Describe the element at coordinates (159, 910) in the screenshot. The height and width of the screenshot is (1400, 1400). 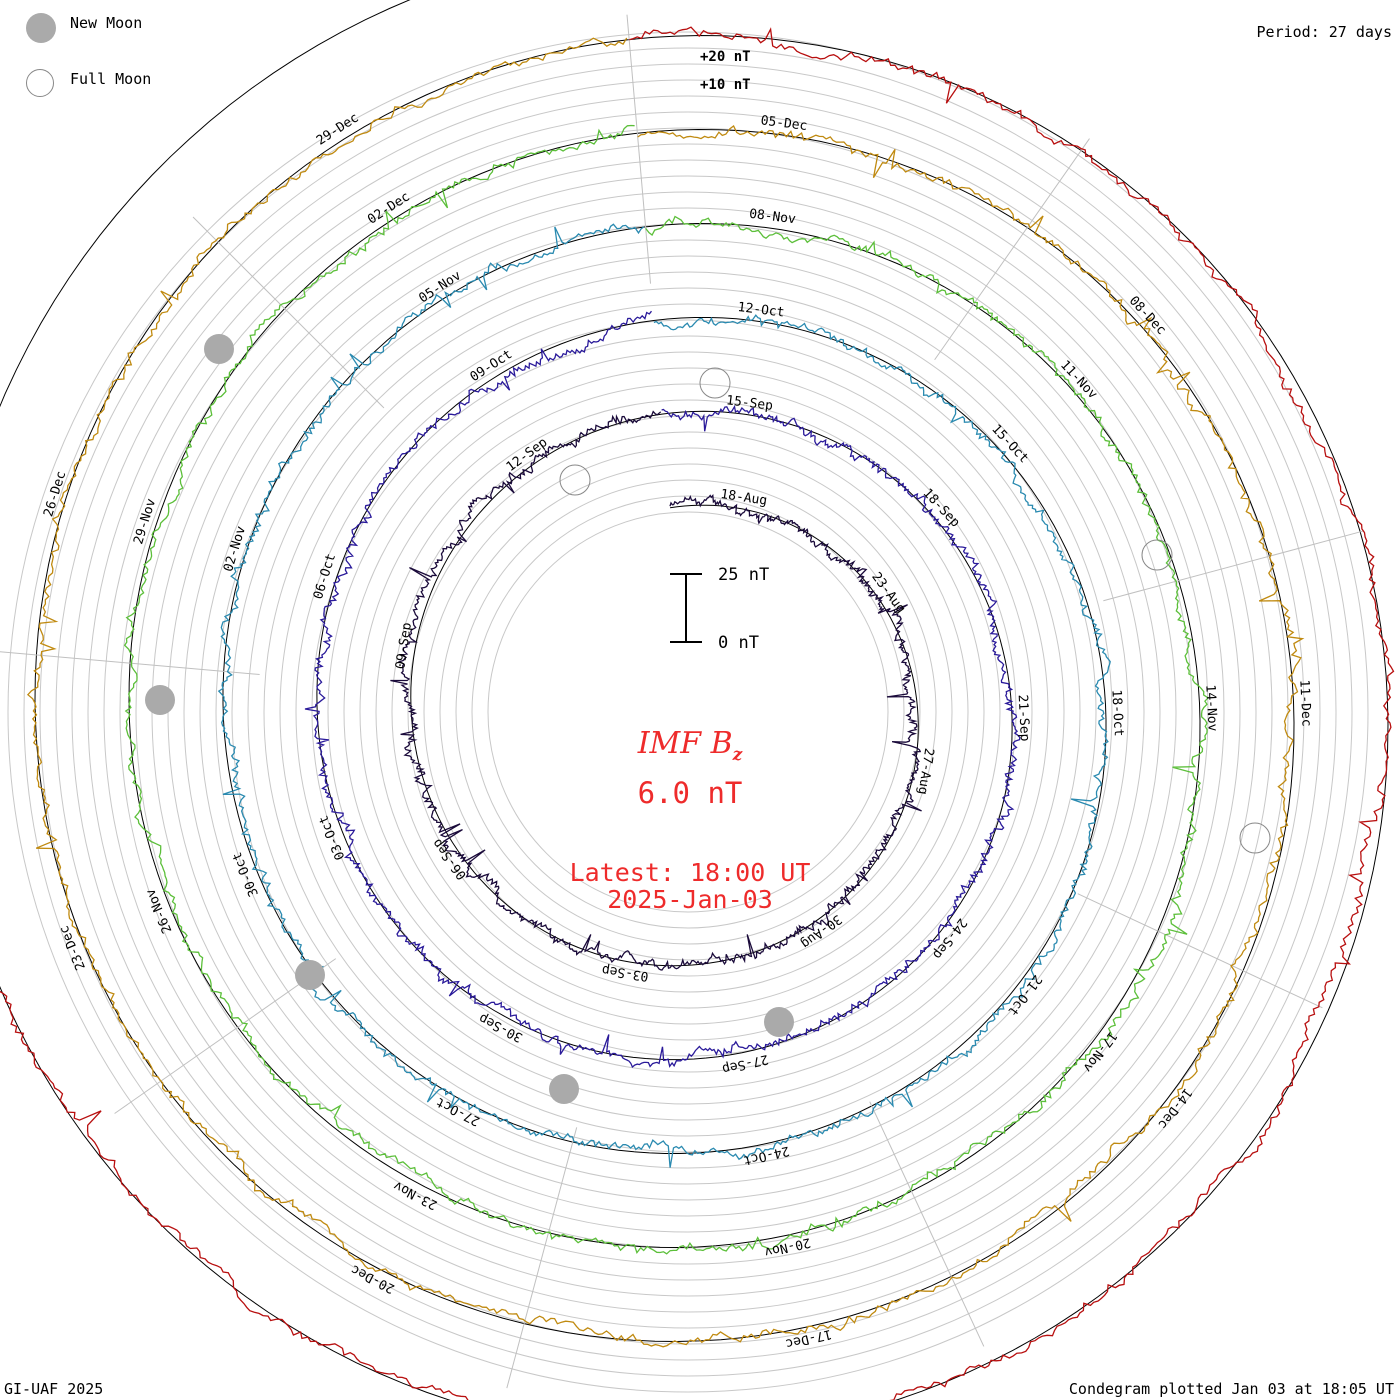
I see `date-label: 26-Nov` at that location.